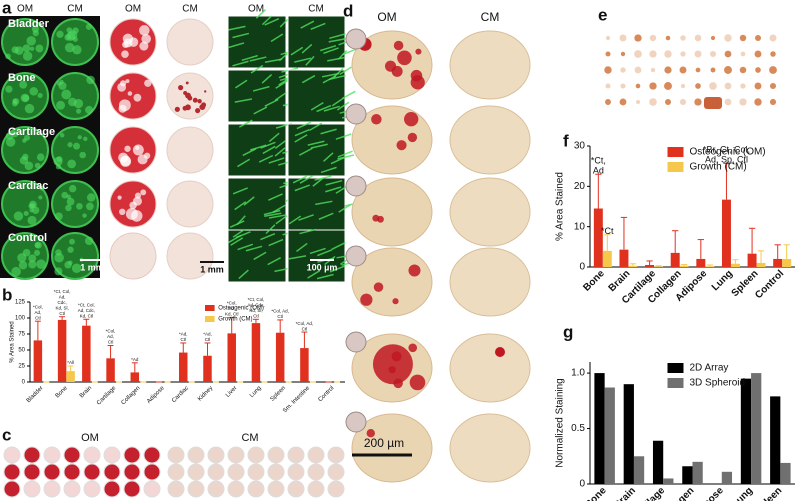  Describe the element at coordinates (86, 392) in the screenshot. I see `x-tick-label: Brain` at that location.